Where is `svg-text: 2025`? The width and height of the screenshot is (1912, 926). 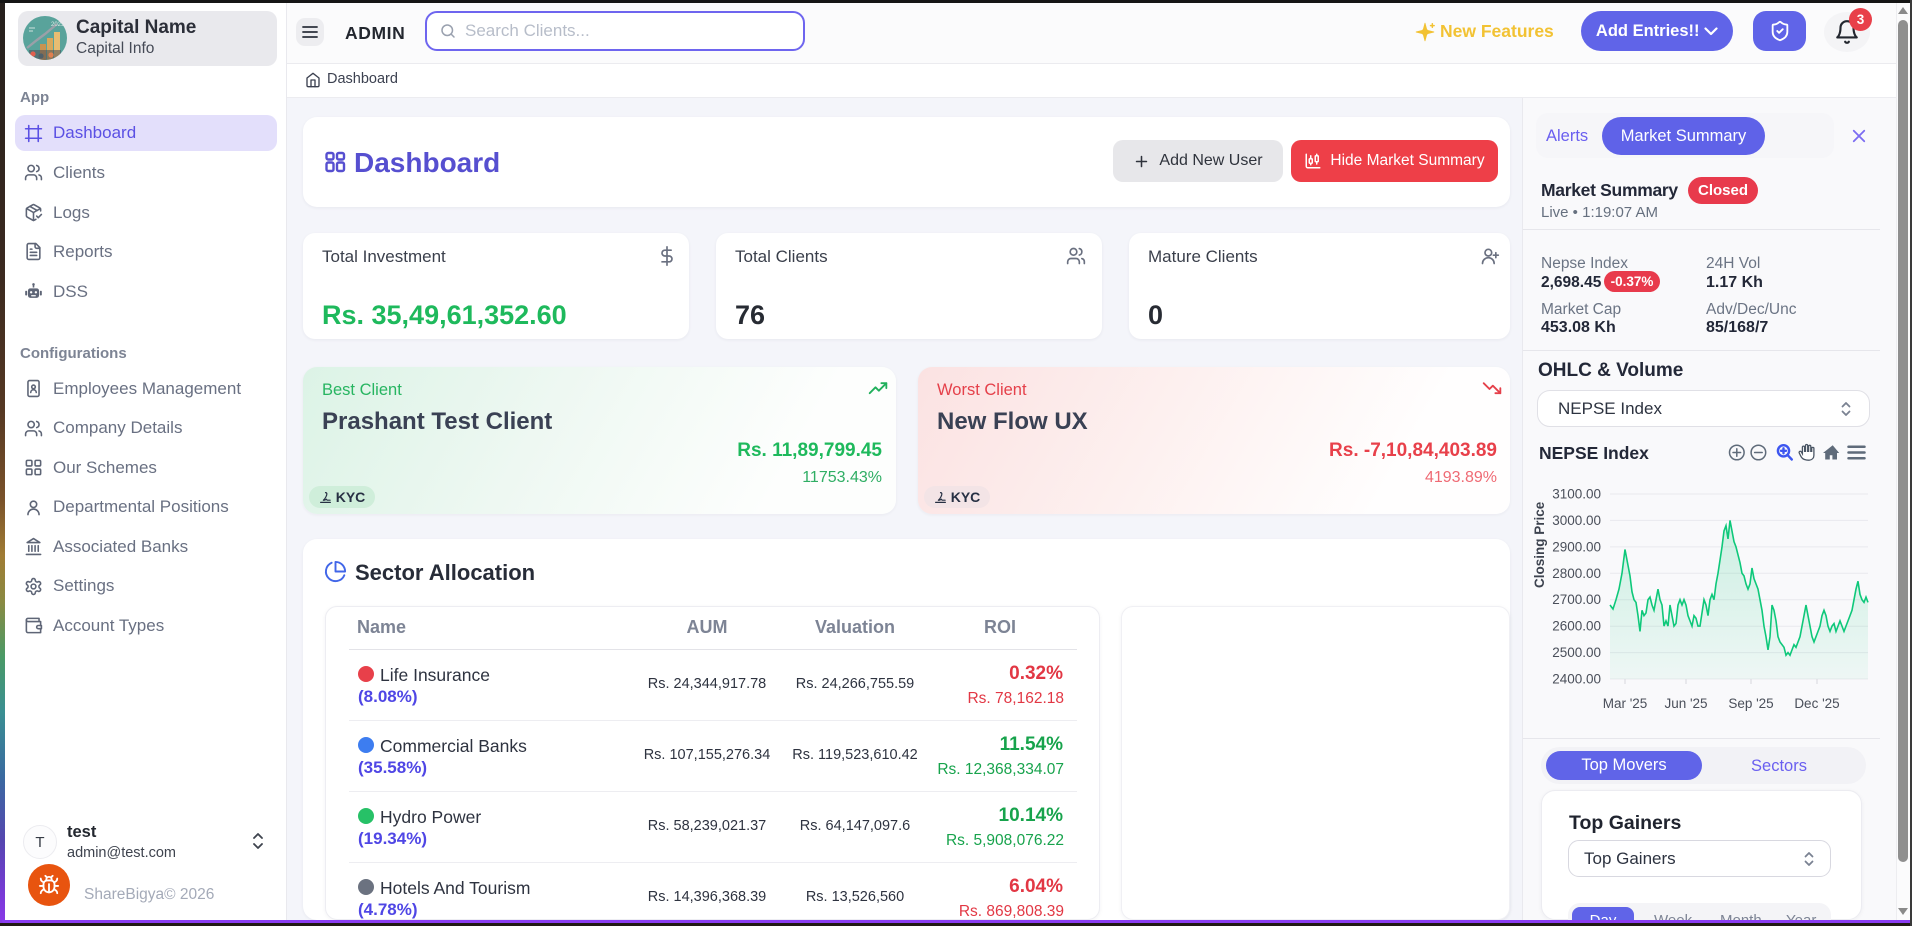 svg-text: 2025 is located at coordinates (58, 25).